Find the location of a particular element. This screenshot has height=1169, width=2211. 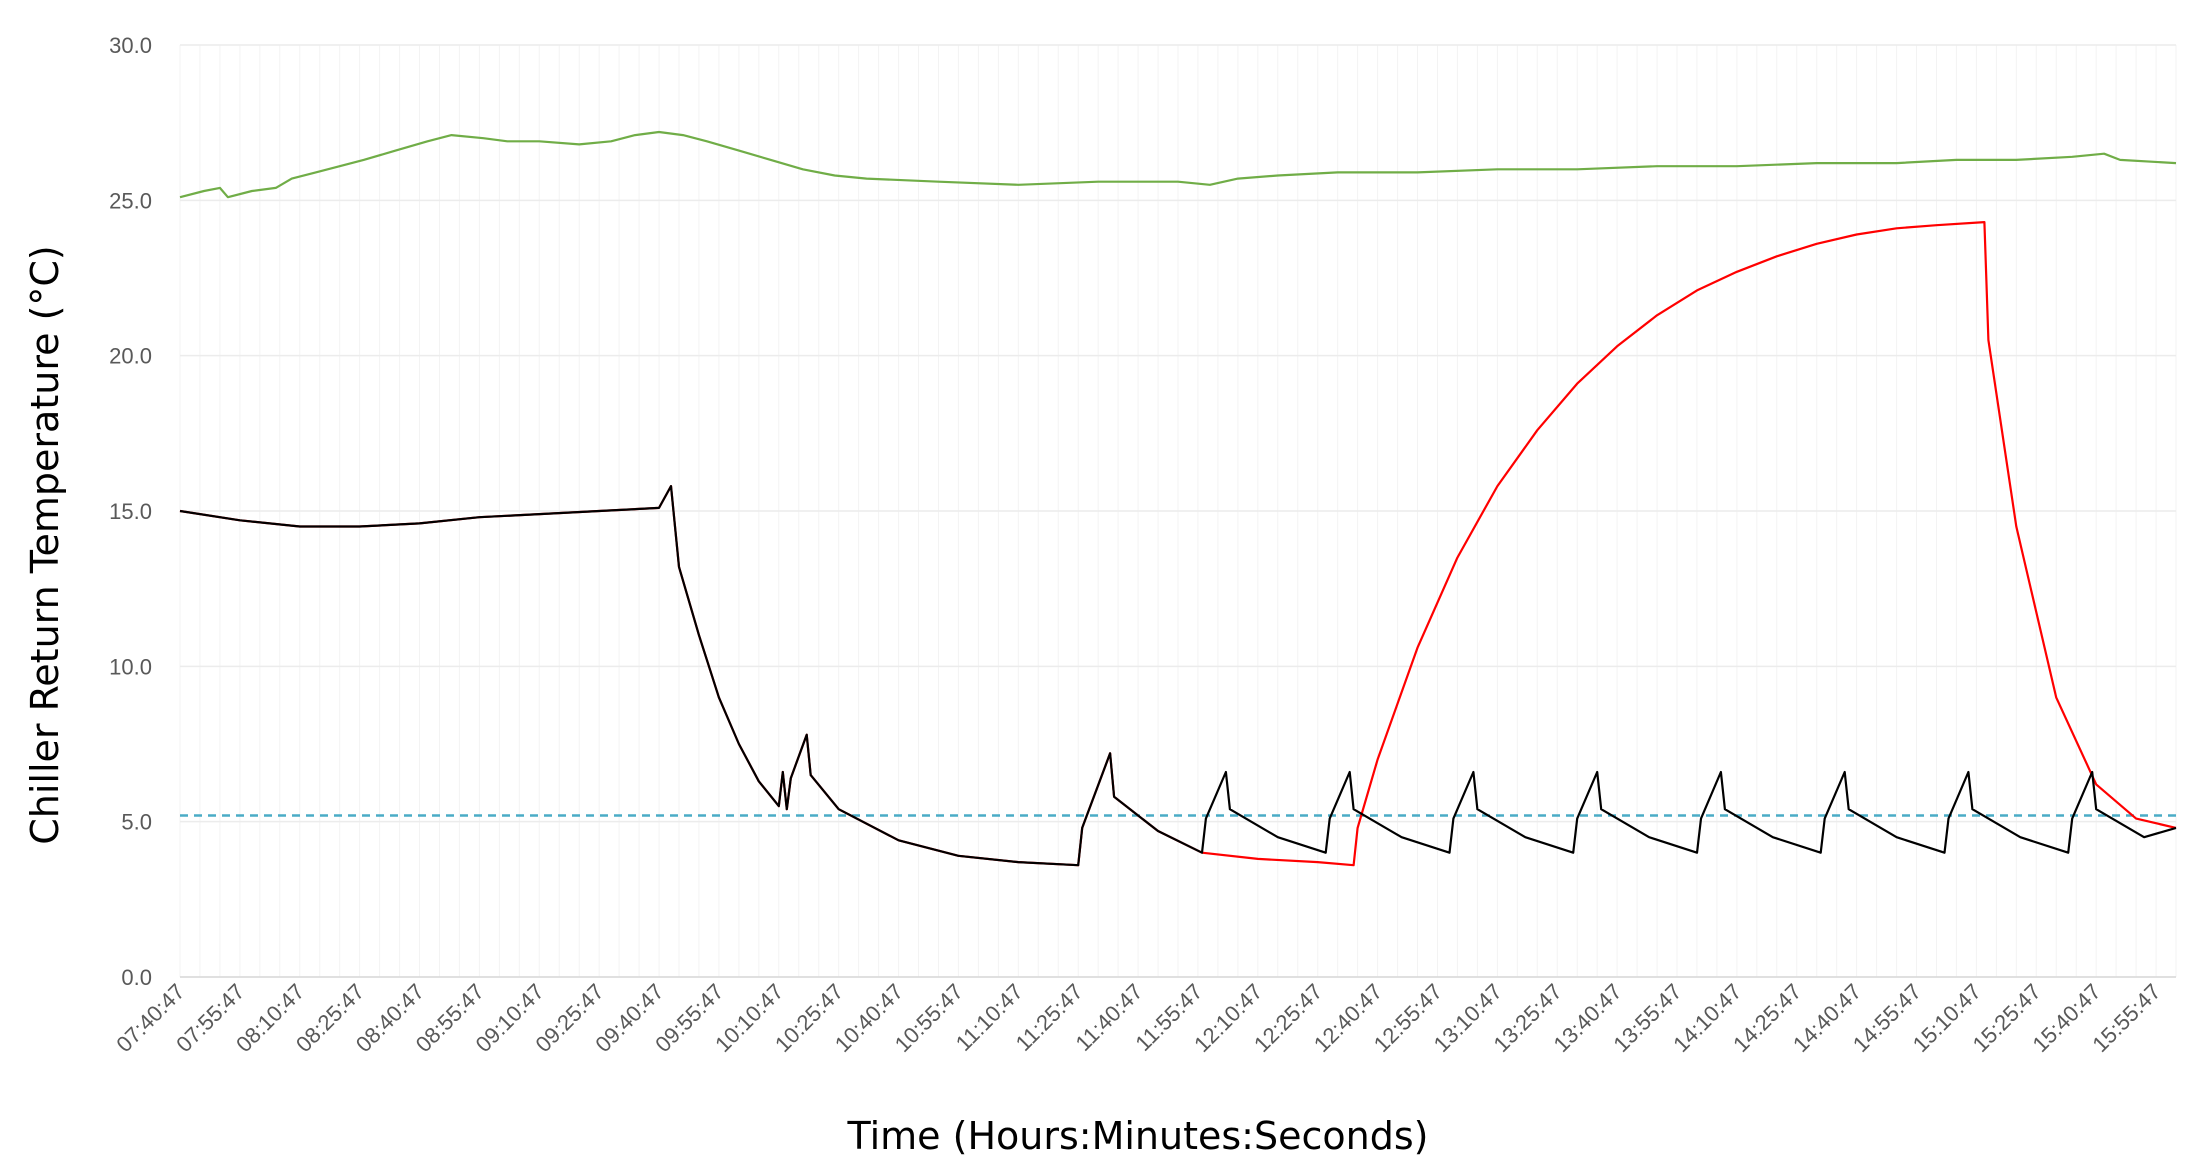

y-tick-label: 30.0 is located at coordinates (130, 45).